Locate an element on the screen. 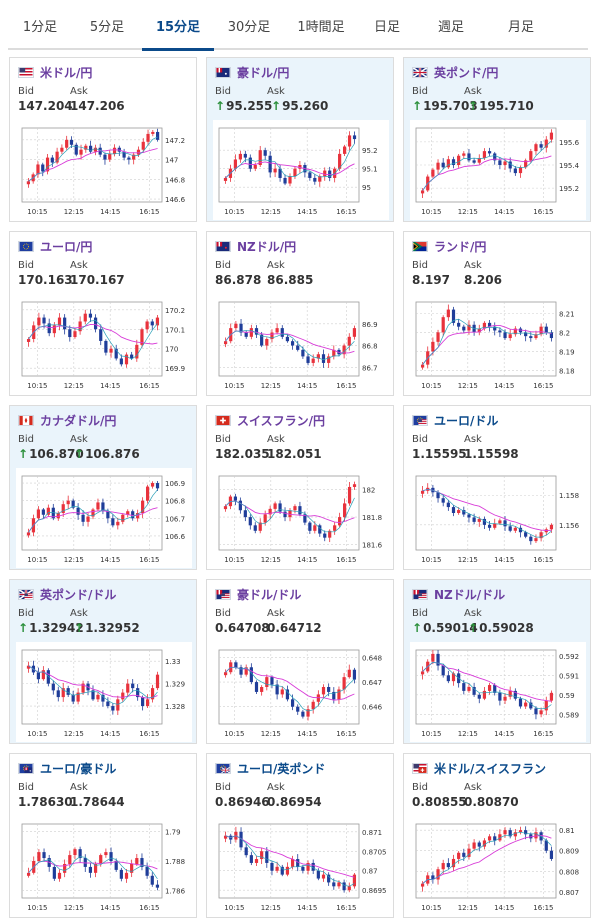  candlestick-chart: 0.648 0.647 0.646 10:15 12:15 14:15 16:15 is located at coordinates (301, 692).